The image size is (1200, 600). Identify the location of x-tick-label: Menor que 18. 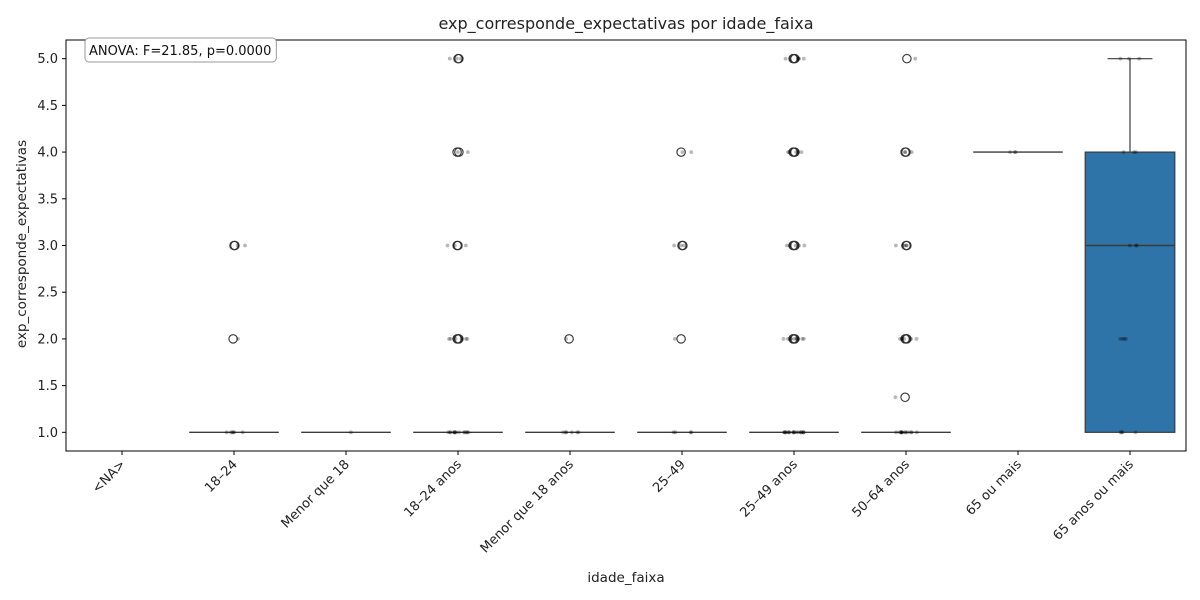
(316, 494).